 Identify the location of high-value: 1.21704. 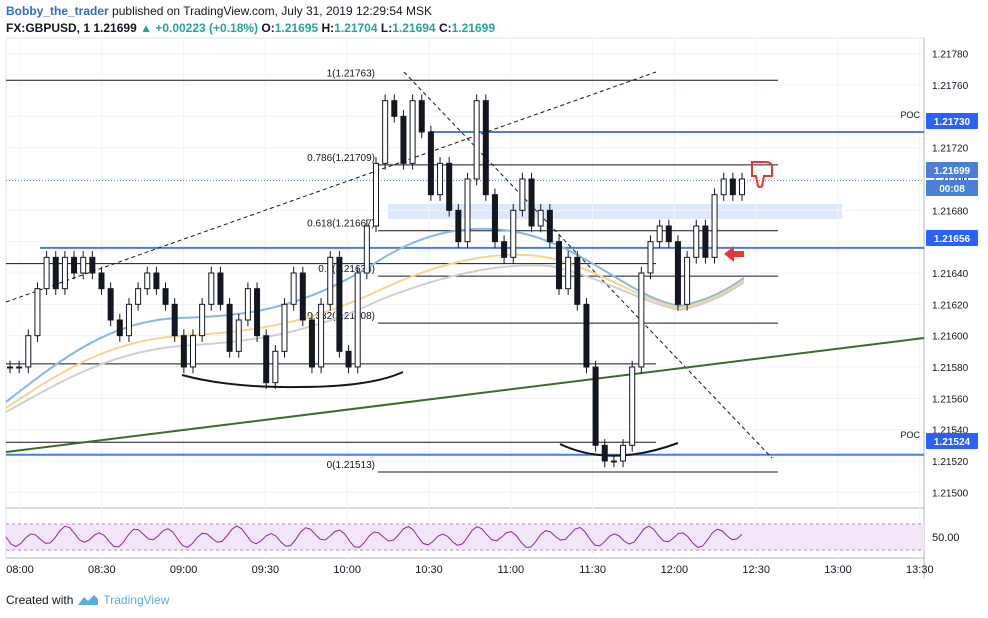
(356, 28).